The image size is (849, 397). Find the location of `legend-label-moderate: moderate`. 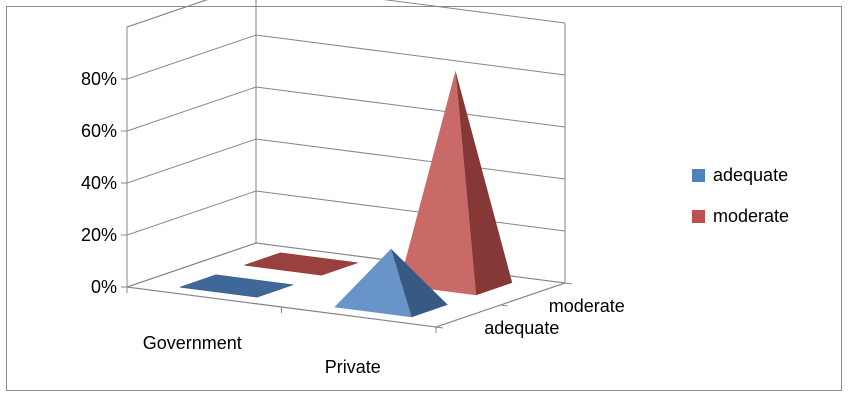

legend-label-moderate: moderate is located at coordinates (751, 216).